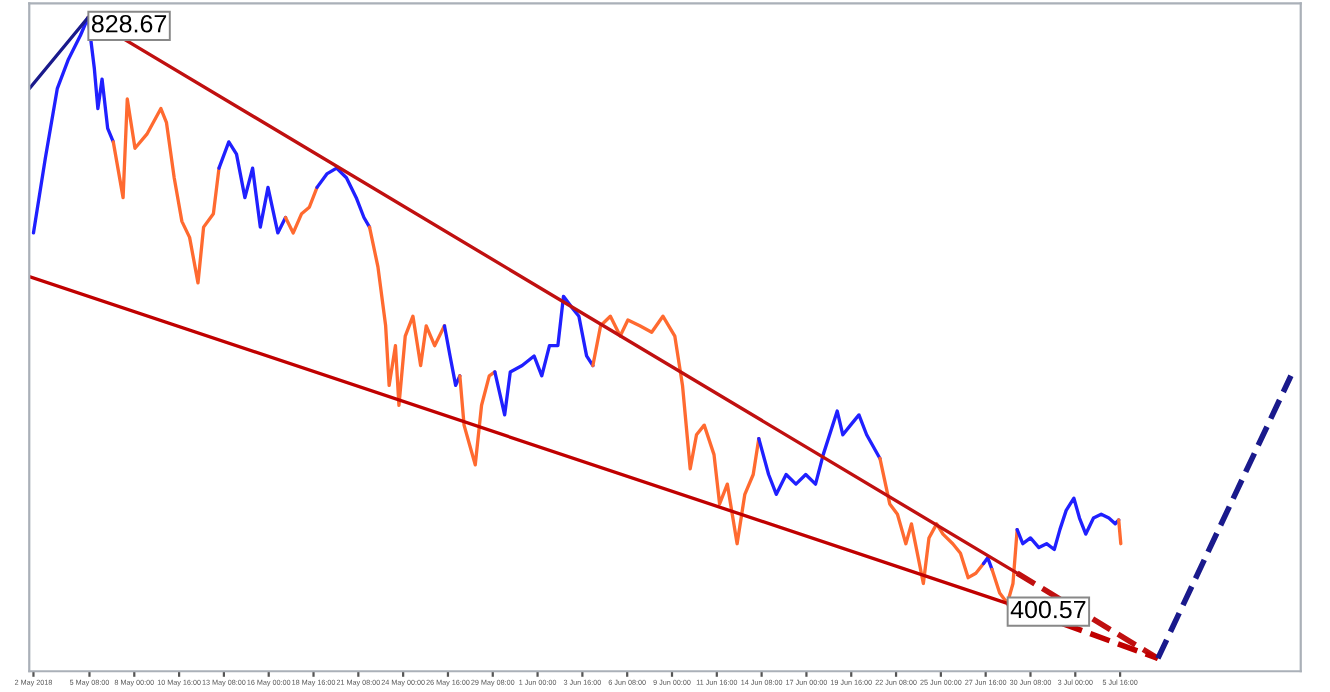 The image size is (1330, 692). What do you see at coordinates (129, 23) in the screenshot?
I see `annotation: 828.67` at bounding box center [129, 23].